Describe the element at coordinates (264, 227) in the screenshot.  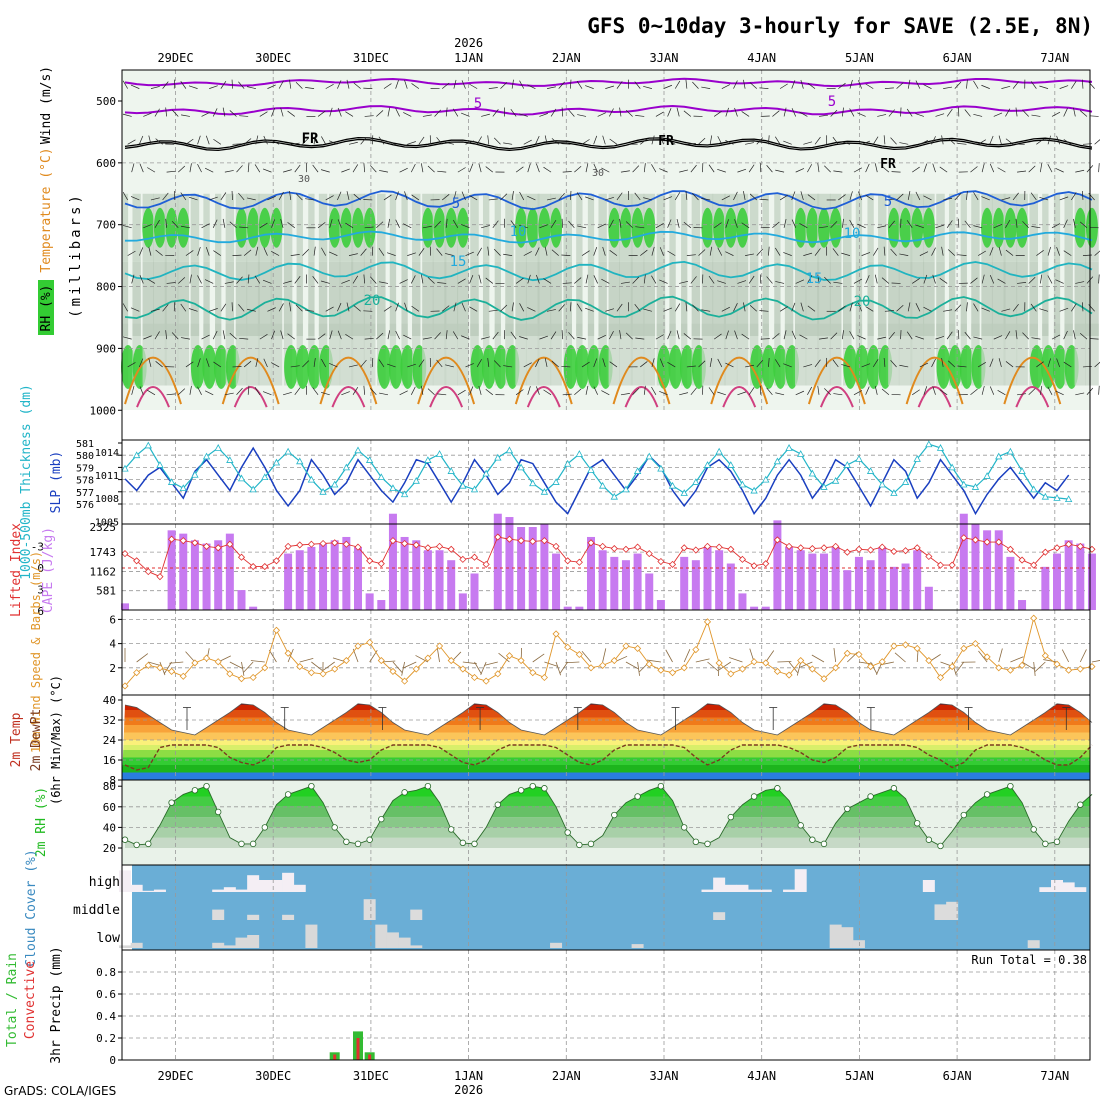
I see `rh-fill-green` at that location.